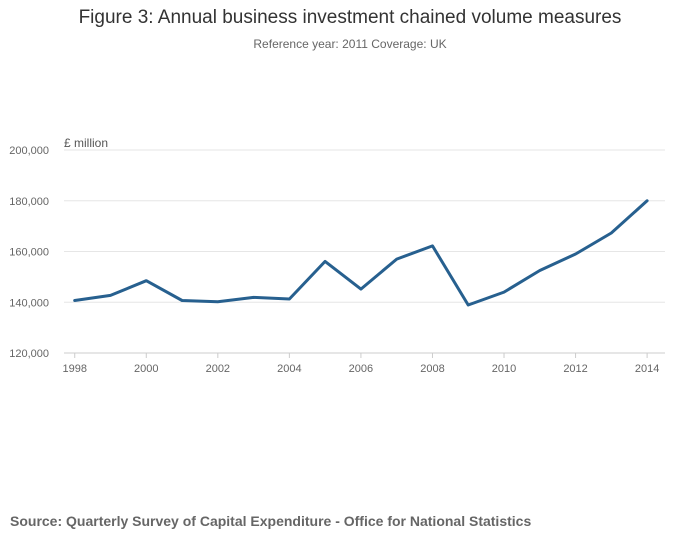  What do you see at coordinates (86, 143) in the screenshot?
I see `y-axis-unit-label: £ million` at bounding box center [86, 143].